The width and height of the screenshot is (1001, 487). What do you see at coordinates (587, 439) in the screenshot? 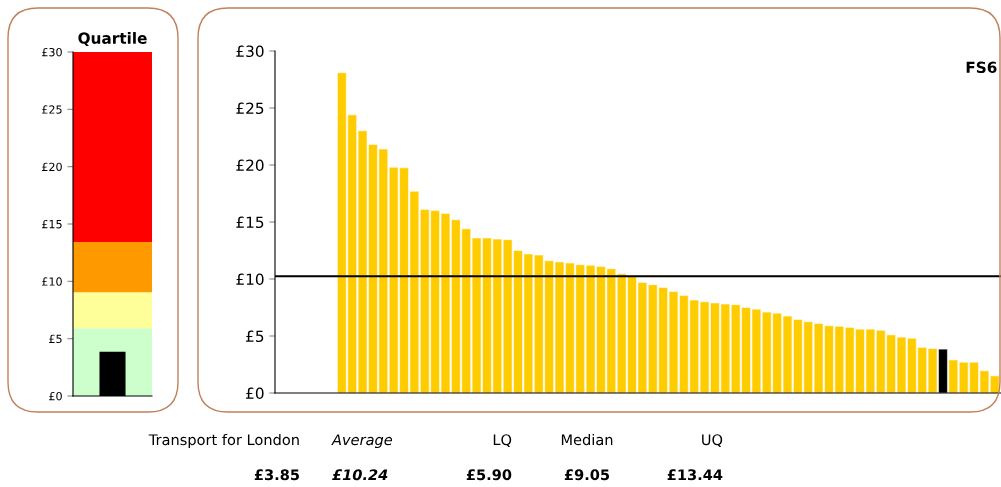
I see `text: Median` at bounding box center [587, 439].